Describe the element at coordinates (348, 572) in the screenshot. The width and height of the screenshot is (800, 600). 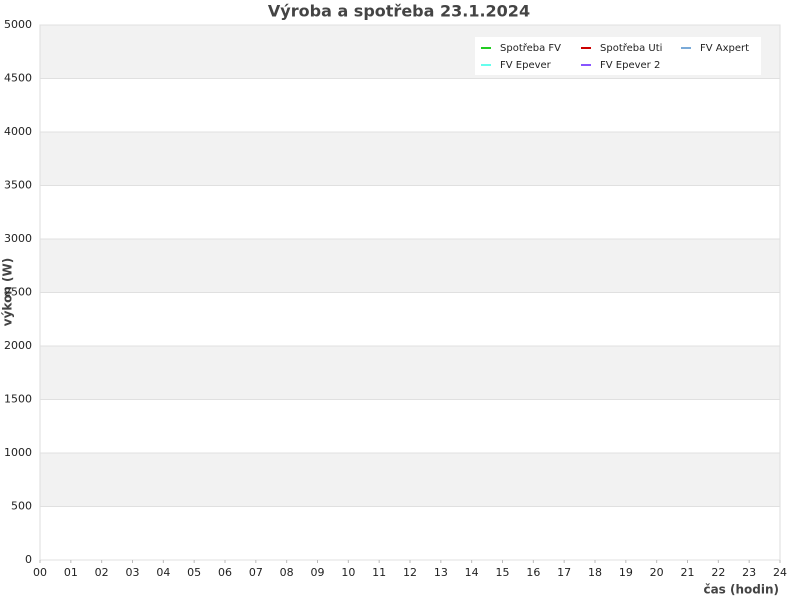
I see `x-tick-label: 10` at that location.